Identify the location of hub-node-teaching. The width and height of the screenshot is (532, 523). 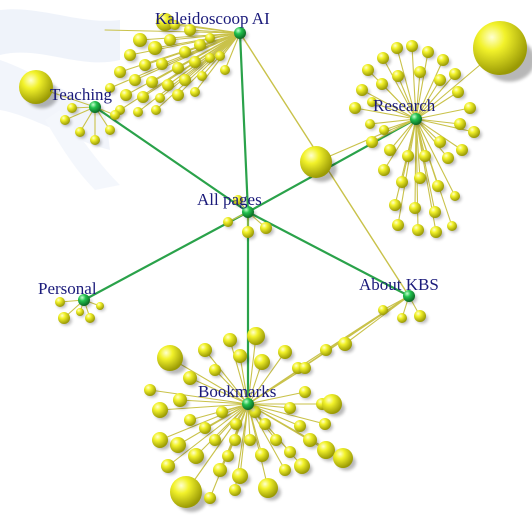
(96, 108).